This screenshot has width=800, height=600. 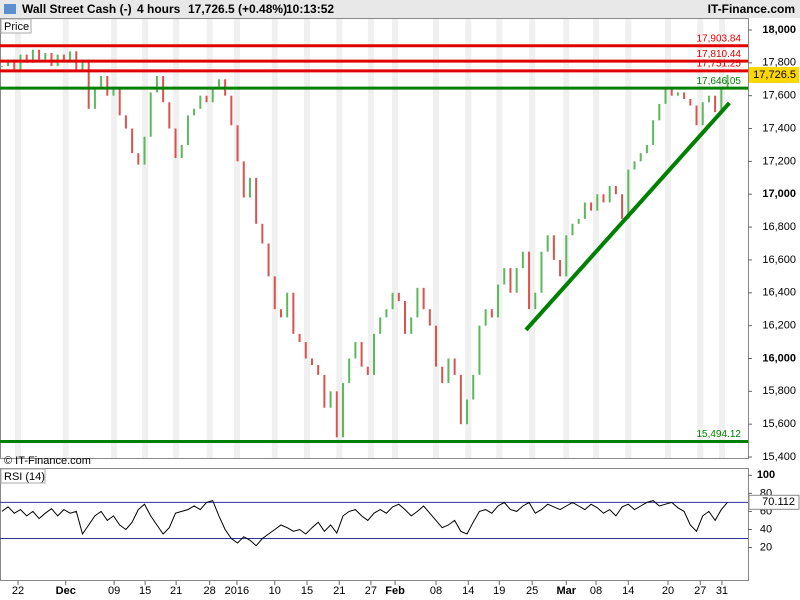 I want to click on x-tick-label: 14, so click(x=628, y=591).